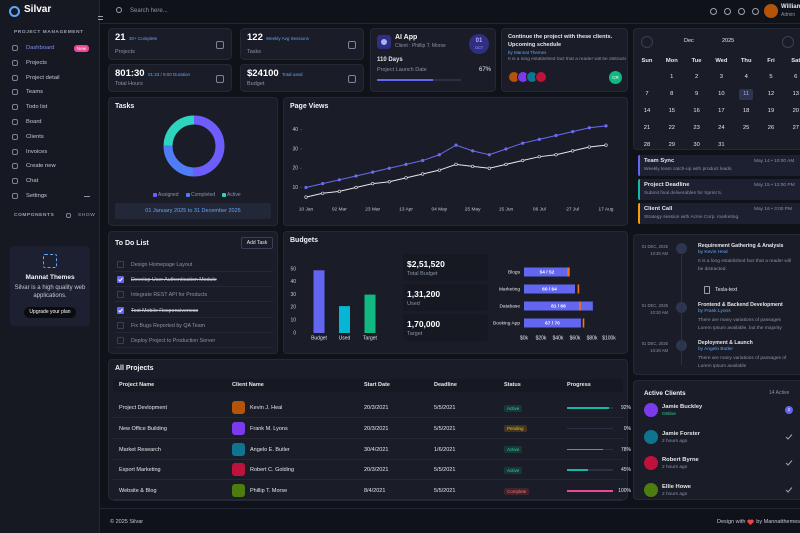  What do you see at coordinates (680, 460) in the screenshot?
I see `client-name: Robert Byrne` at bounding box center [680, 460].